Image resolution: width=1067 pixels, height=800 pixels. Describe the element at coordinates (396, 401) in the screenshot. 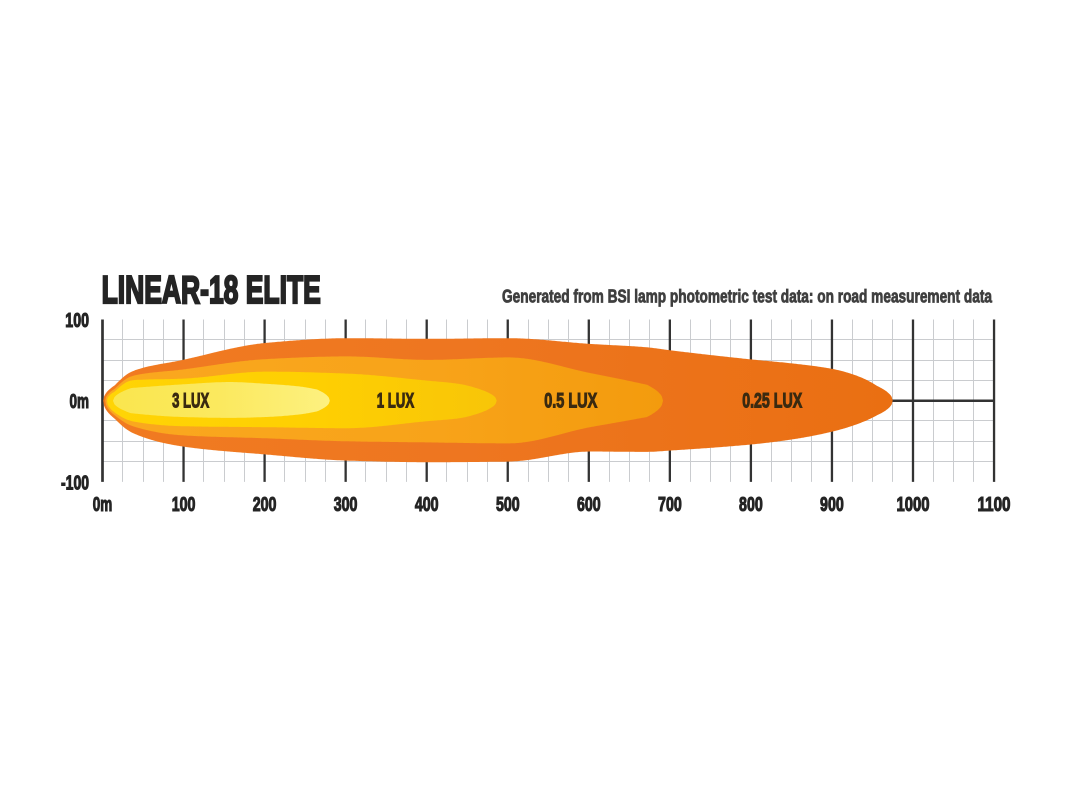

I see `svg-text: 1 LUX` at that location.